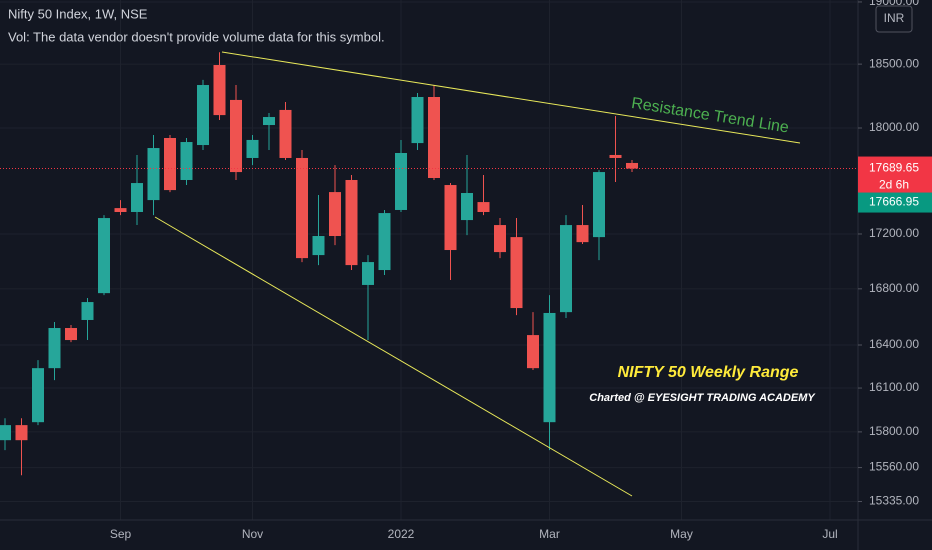 This screenshot has height=550, width=932. What do you see at coordinates (894, 4) in the screenshot?
I see `y-tick-label: 19000.00` at bounding box center [894, 4].